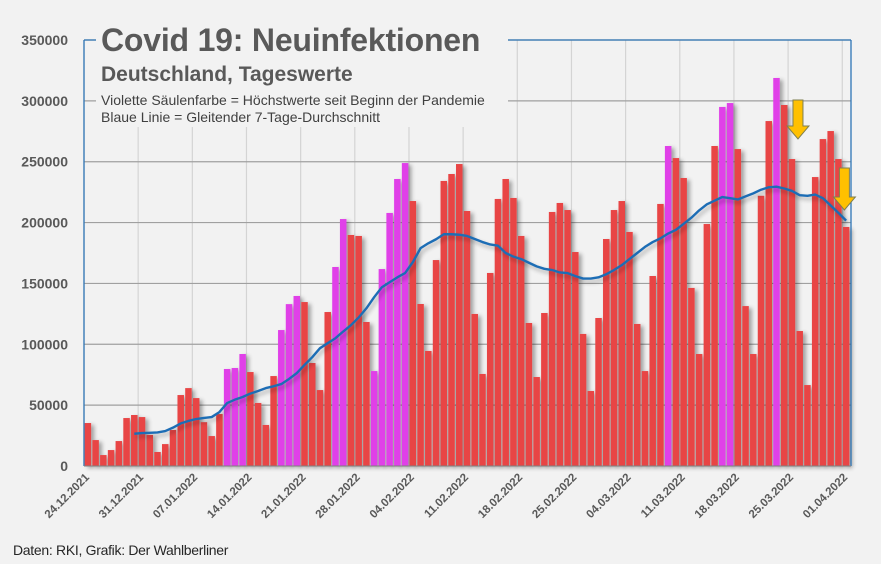 The height and width of the screenshot is (564, 881). What do you see at coordinates (122, 496) in the screenshot?
I see `x-tick-label: 31.12.2021` at bounding box center [122, 496].